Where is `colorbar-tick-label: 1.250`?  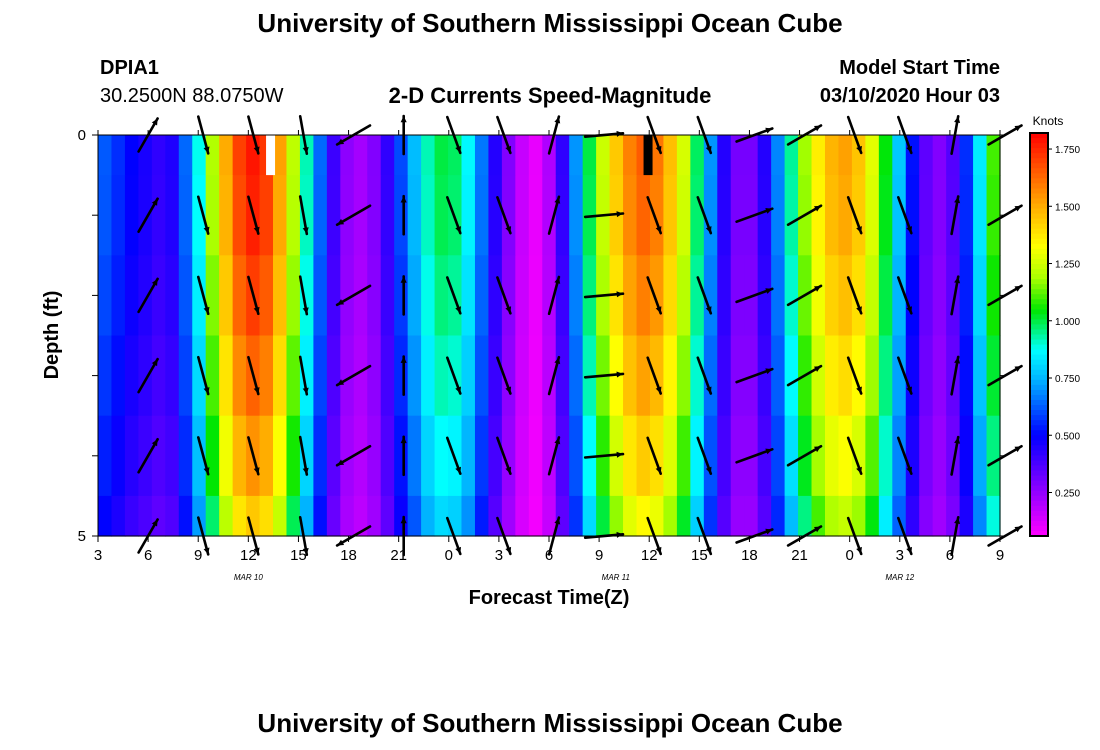 colorbar-tick-label: 1.250 is located at coordinates (1067, 265).